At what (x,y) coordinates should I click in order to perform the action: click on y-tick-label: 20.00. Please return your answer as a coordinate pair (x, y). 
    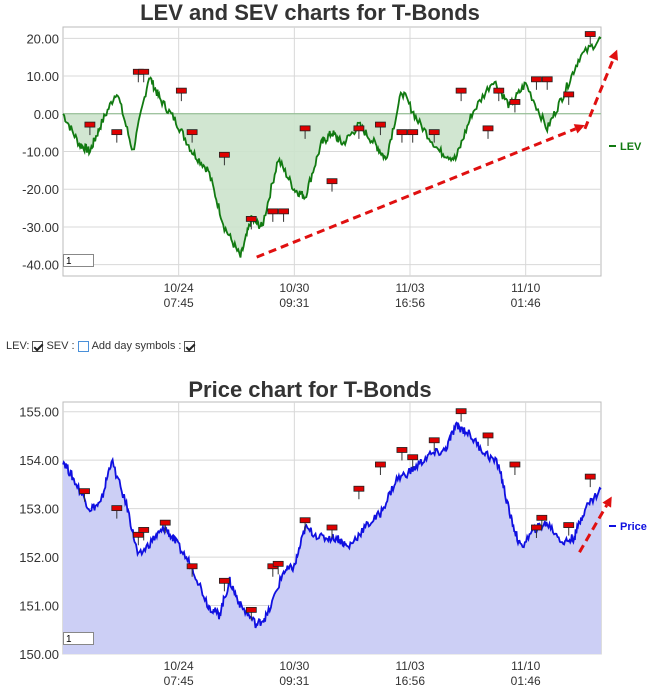
    Looking at the image, I should click on (42, 38).